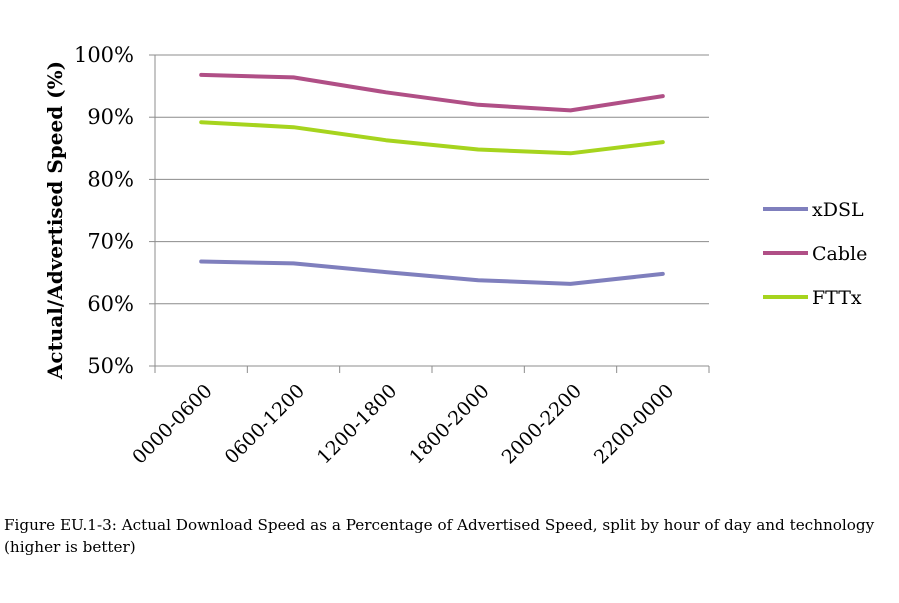  Describe the element at coordinates (110, 304) in the screenshot. I see `y-tick-label: 60%` at that location.